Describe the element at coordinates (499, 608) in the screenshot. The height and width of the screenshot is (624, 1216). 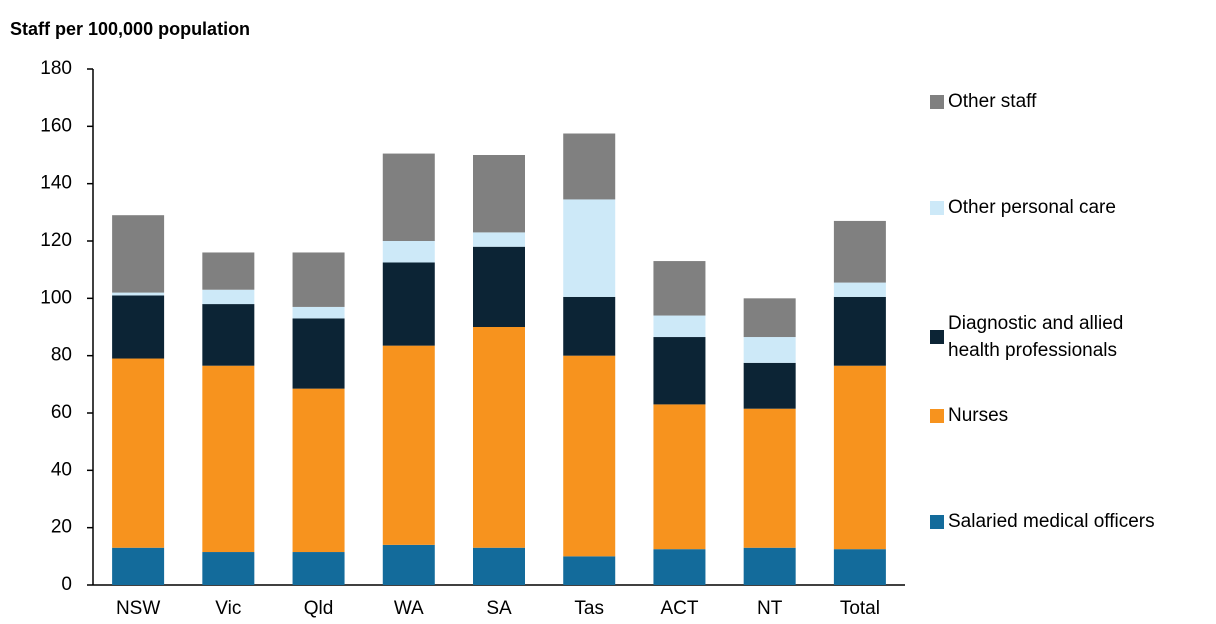
I see `x-tick-label: SA` at that location.